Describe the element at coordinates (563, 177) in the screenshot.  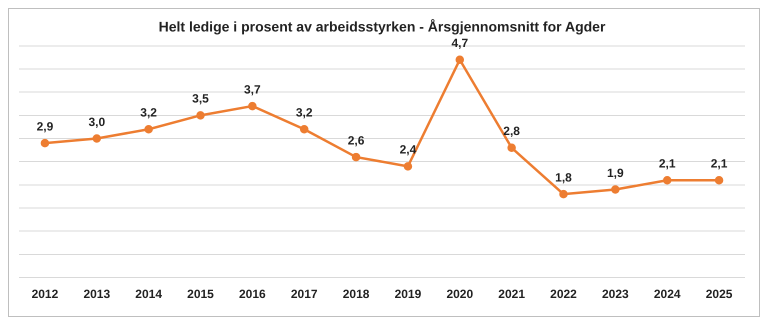
I see `data-label: 1,8` at that location.